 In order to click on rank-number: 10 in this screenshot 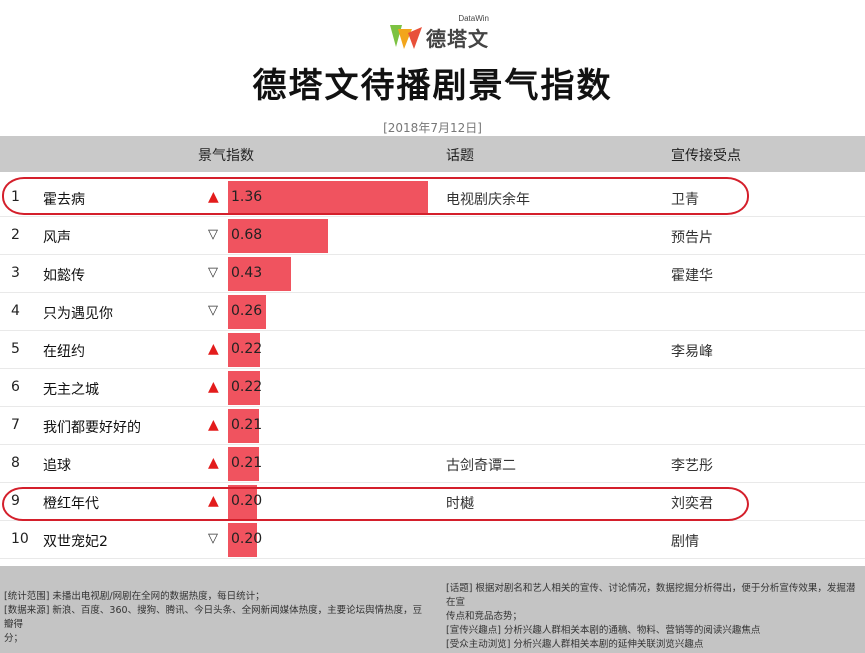, I will do `click(20, 539)`.